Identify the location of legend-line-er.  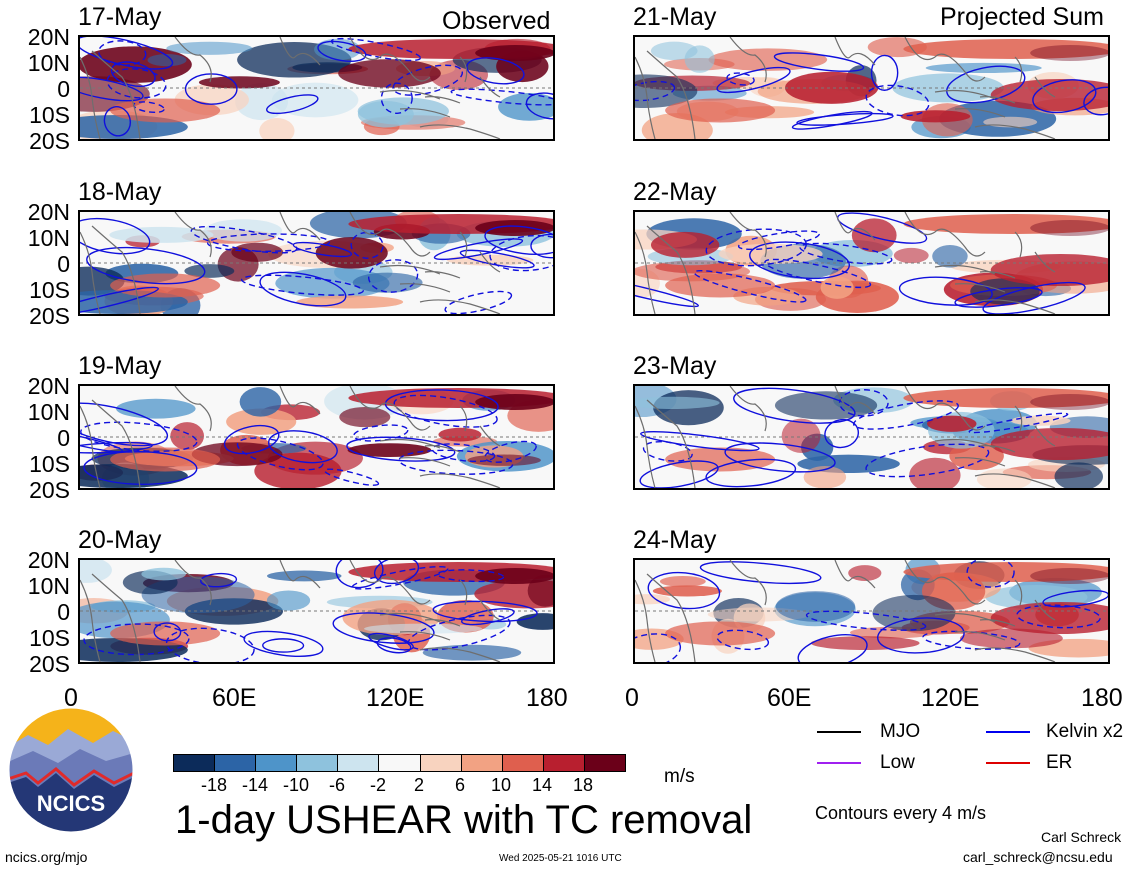
(1008, 763).